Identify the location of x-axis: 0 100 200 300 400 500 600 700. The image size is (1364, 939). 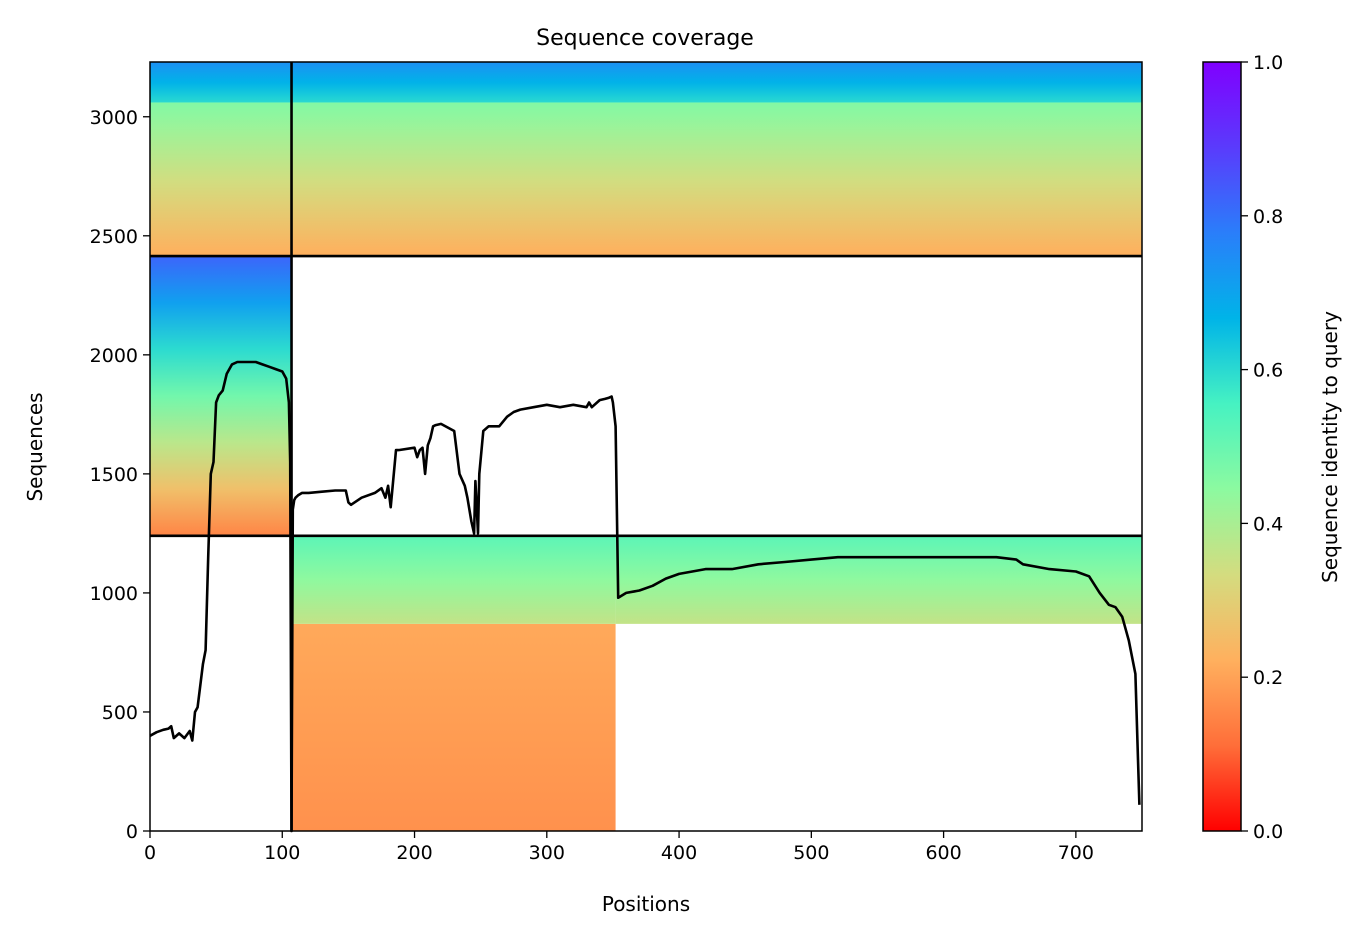
(619, 847).